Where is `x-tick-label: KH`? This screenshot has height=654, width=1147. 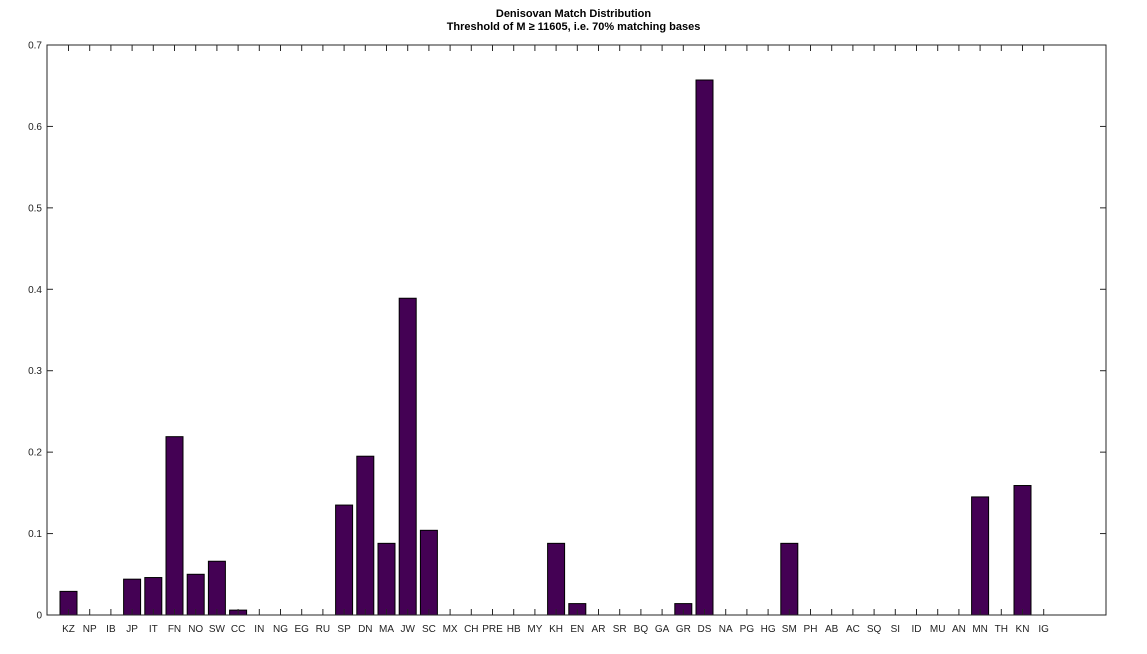
x-tick-label: KH is located at coordinates (556, 629).